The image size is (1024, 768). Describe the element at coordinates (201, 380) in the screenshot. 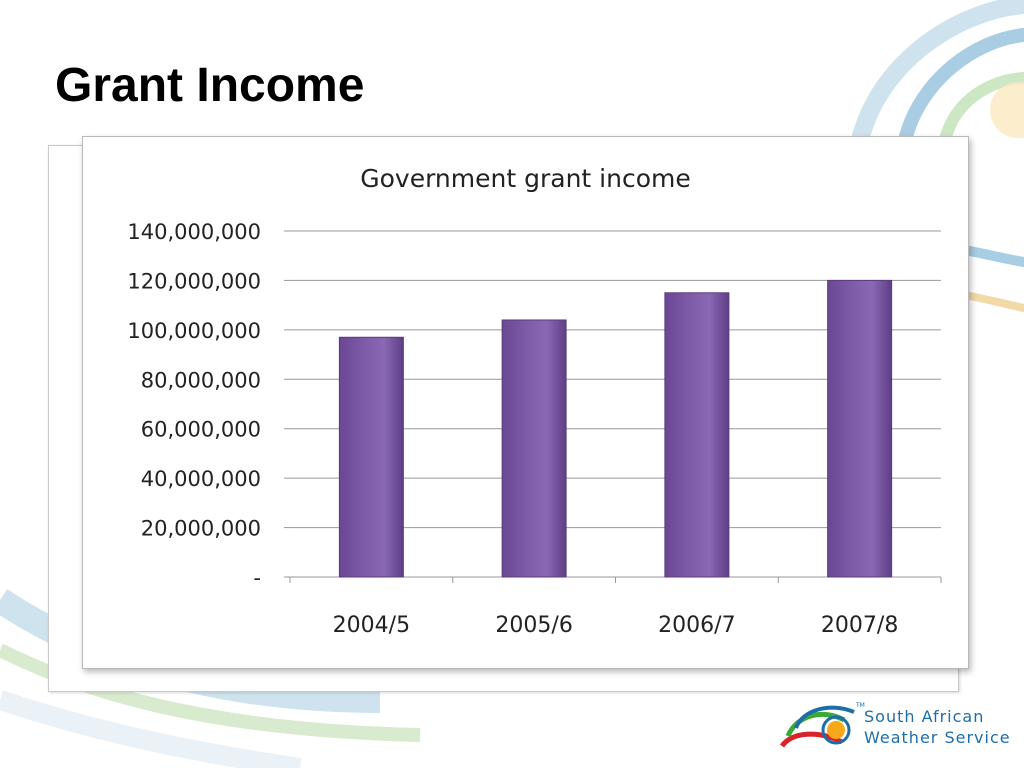

I see `y-tick-label: 80,000,000` at that location.